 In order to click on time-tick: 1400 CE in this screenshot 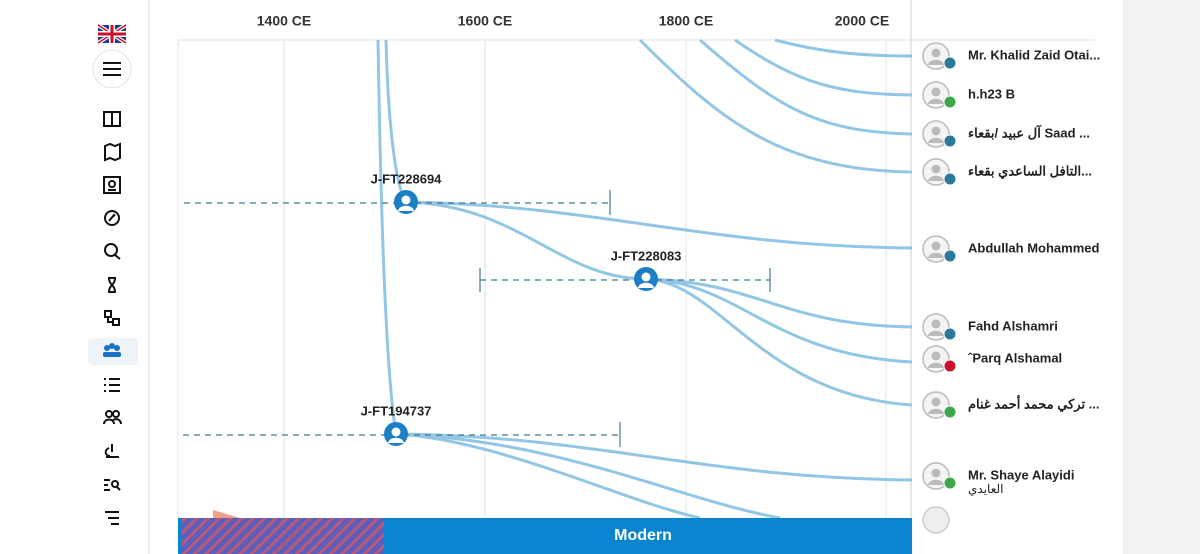, I will do `click(284, 21)`.